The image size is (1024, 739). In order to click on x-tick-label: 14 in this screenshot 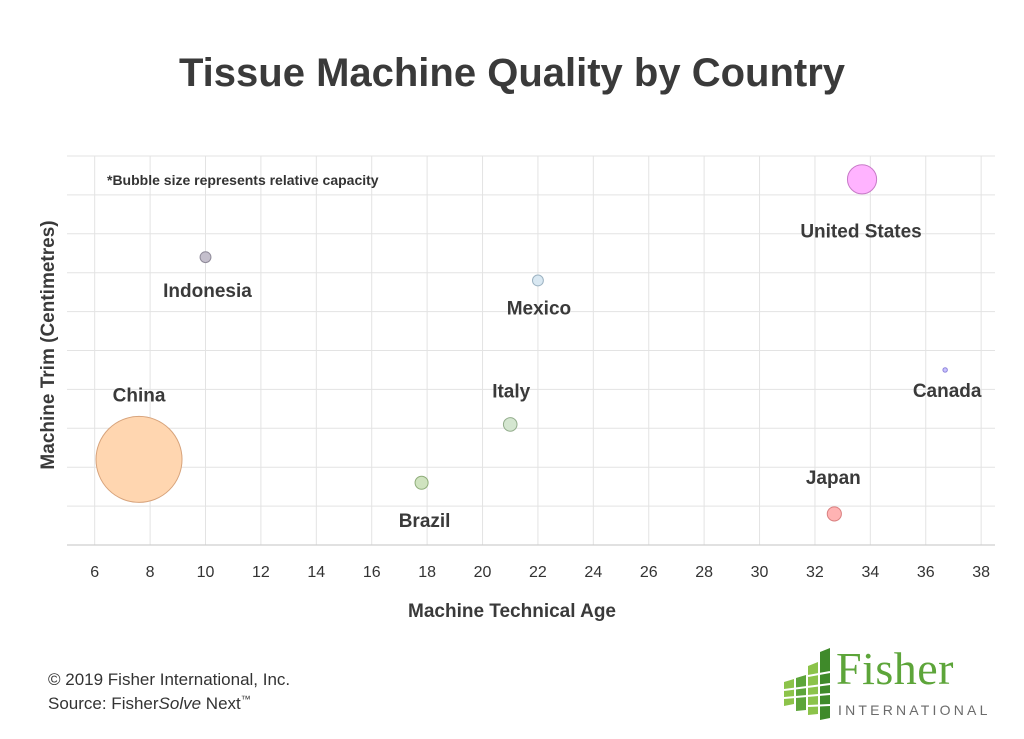, I will do `click(316, 572)`.